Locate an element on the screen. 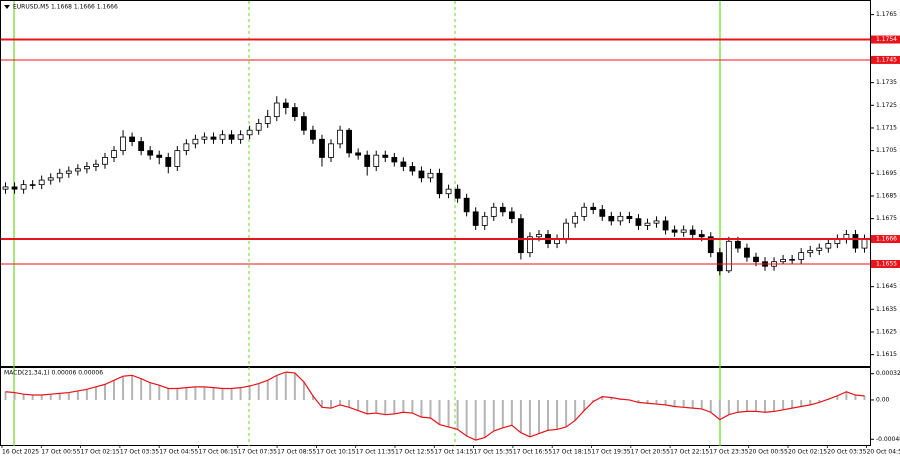  price-level-label: 1.1754 is located at coordinates (886, 39).